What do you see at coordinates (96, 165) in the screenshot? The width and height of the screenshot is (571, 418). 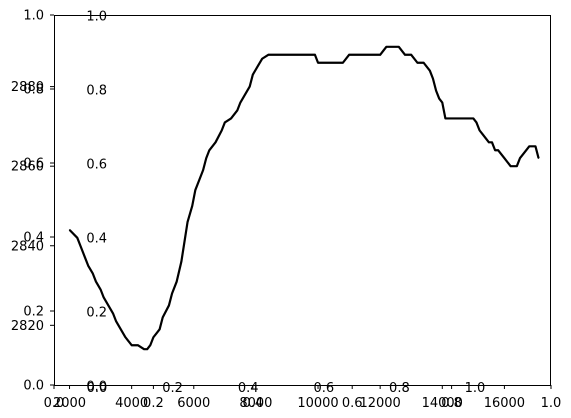 I see `inset-y-tick-label: 0.6` at bounding box center [96, 165].